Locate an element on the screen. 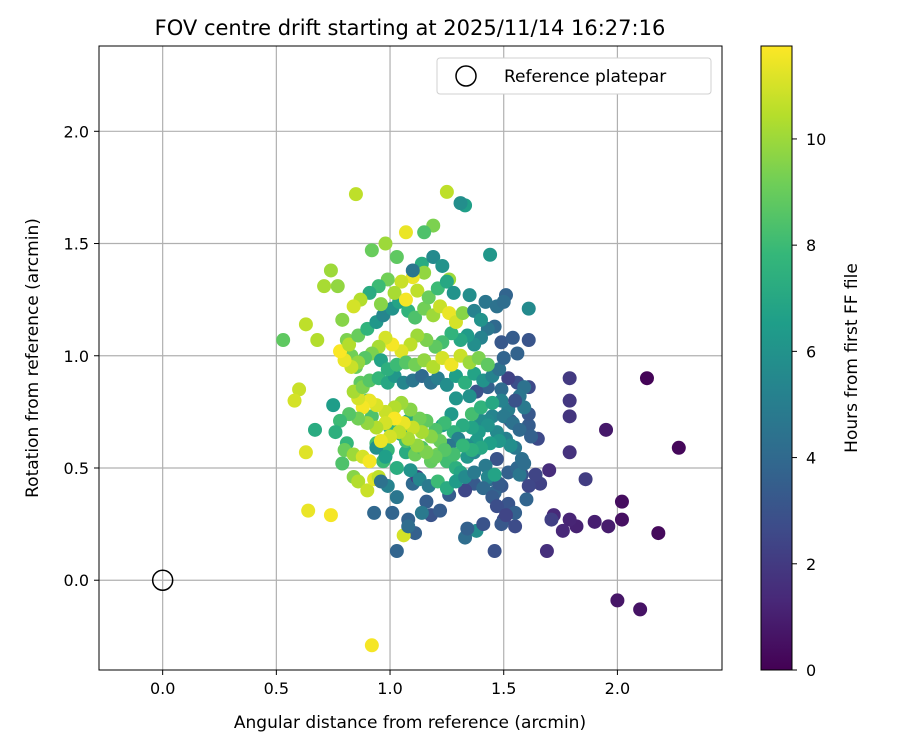  legend-box is located at coordinates (574, 76).